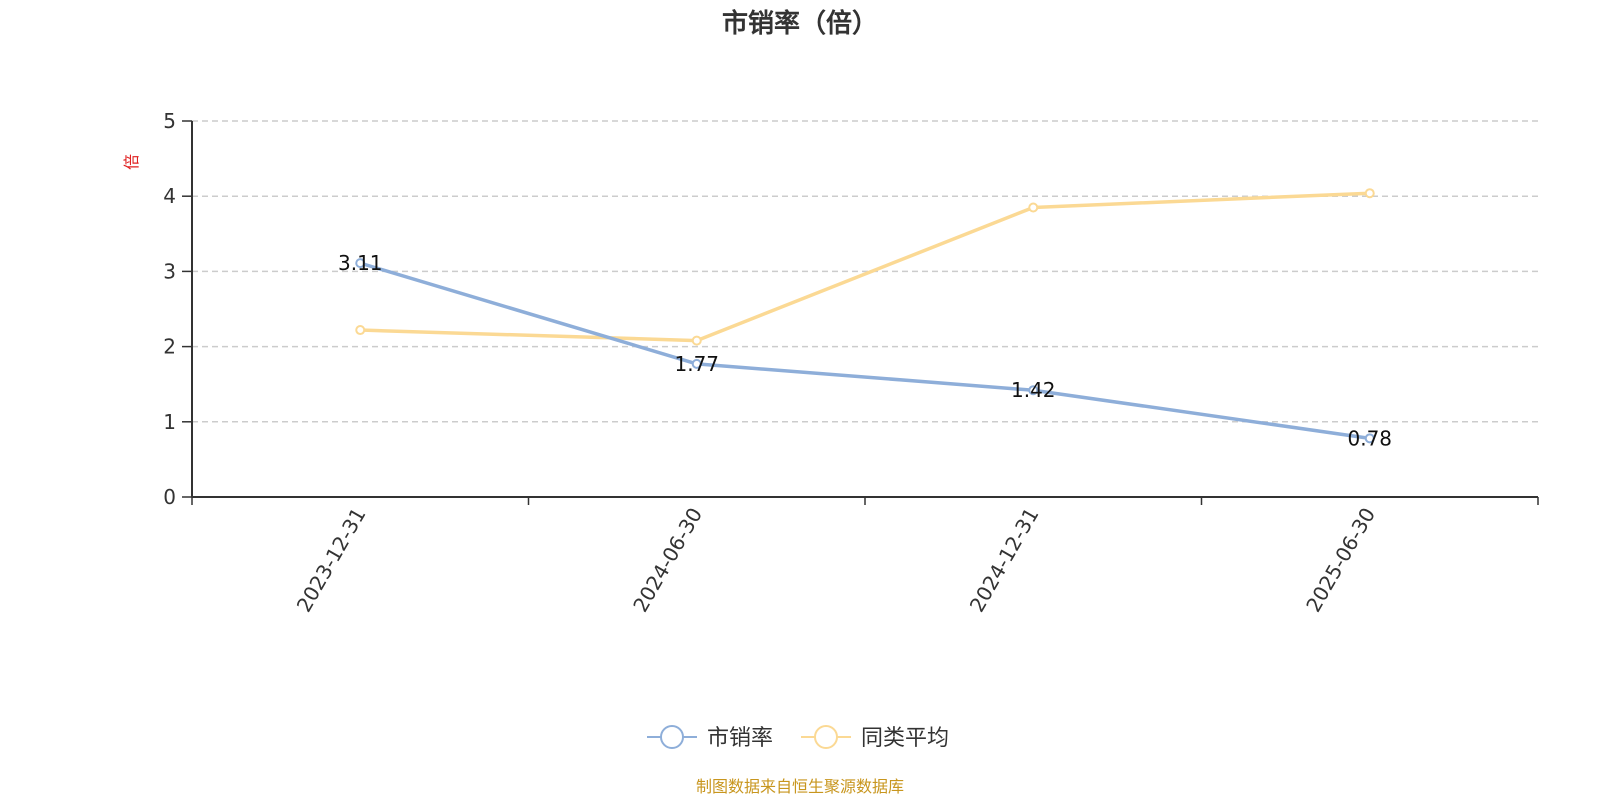  I want to click on source-note: 制图数据来自恒生聚源数据库, so click(800, 786).